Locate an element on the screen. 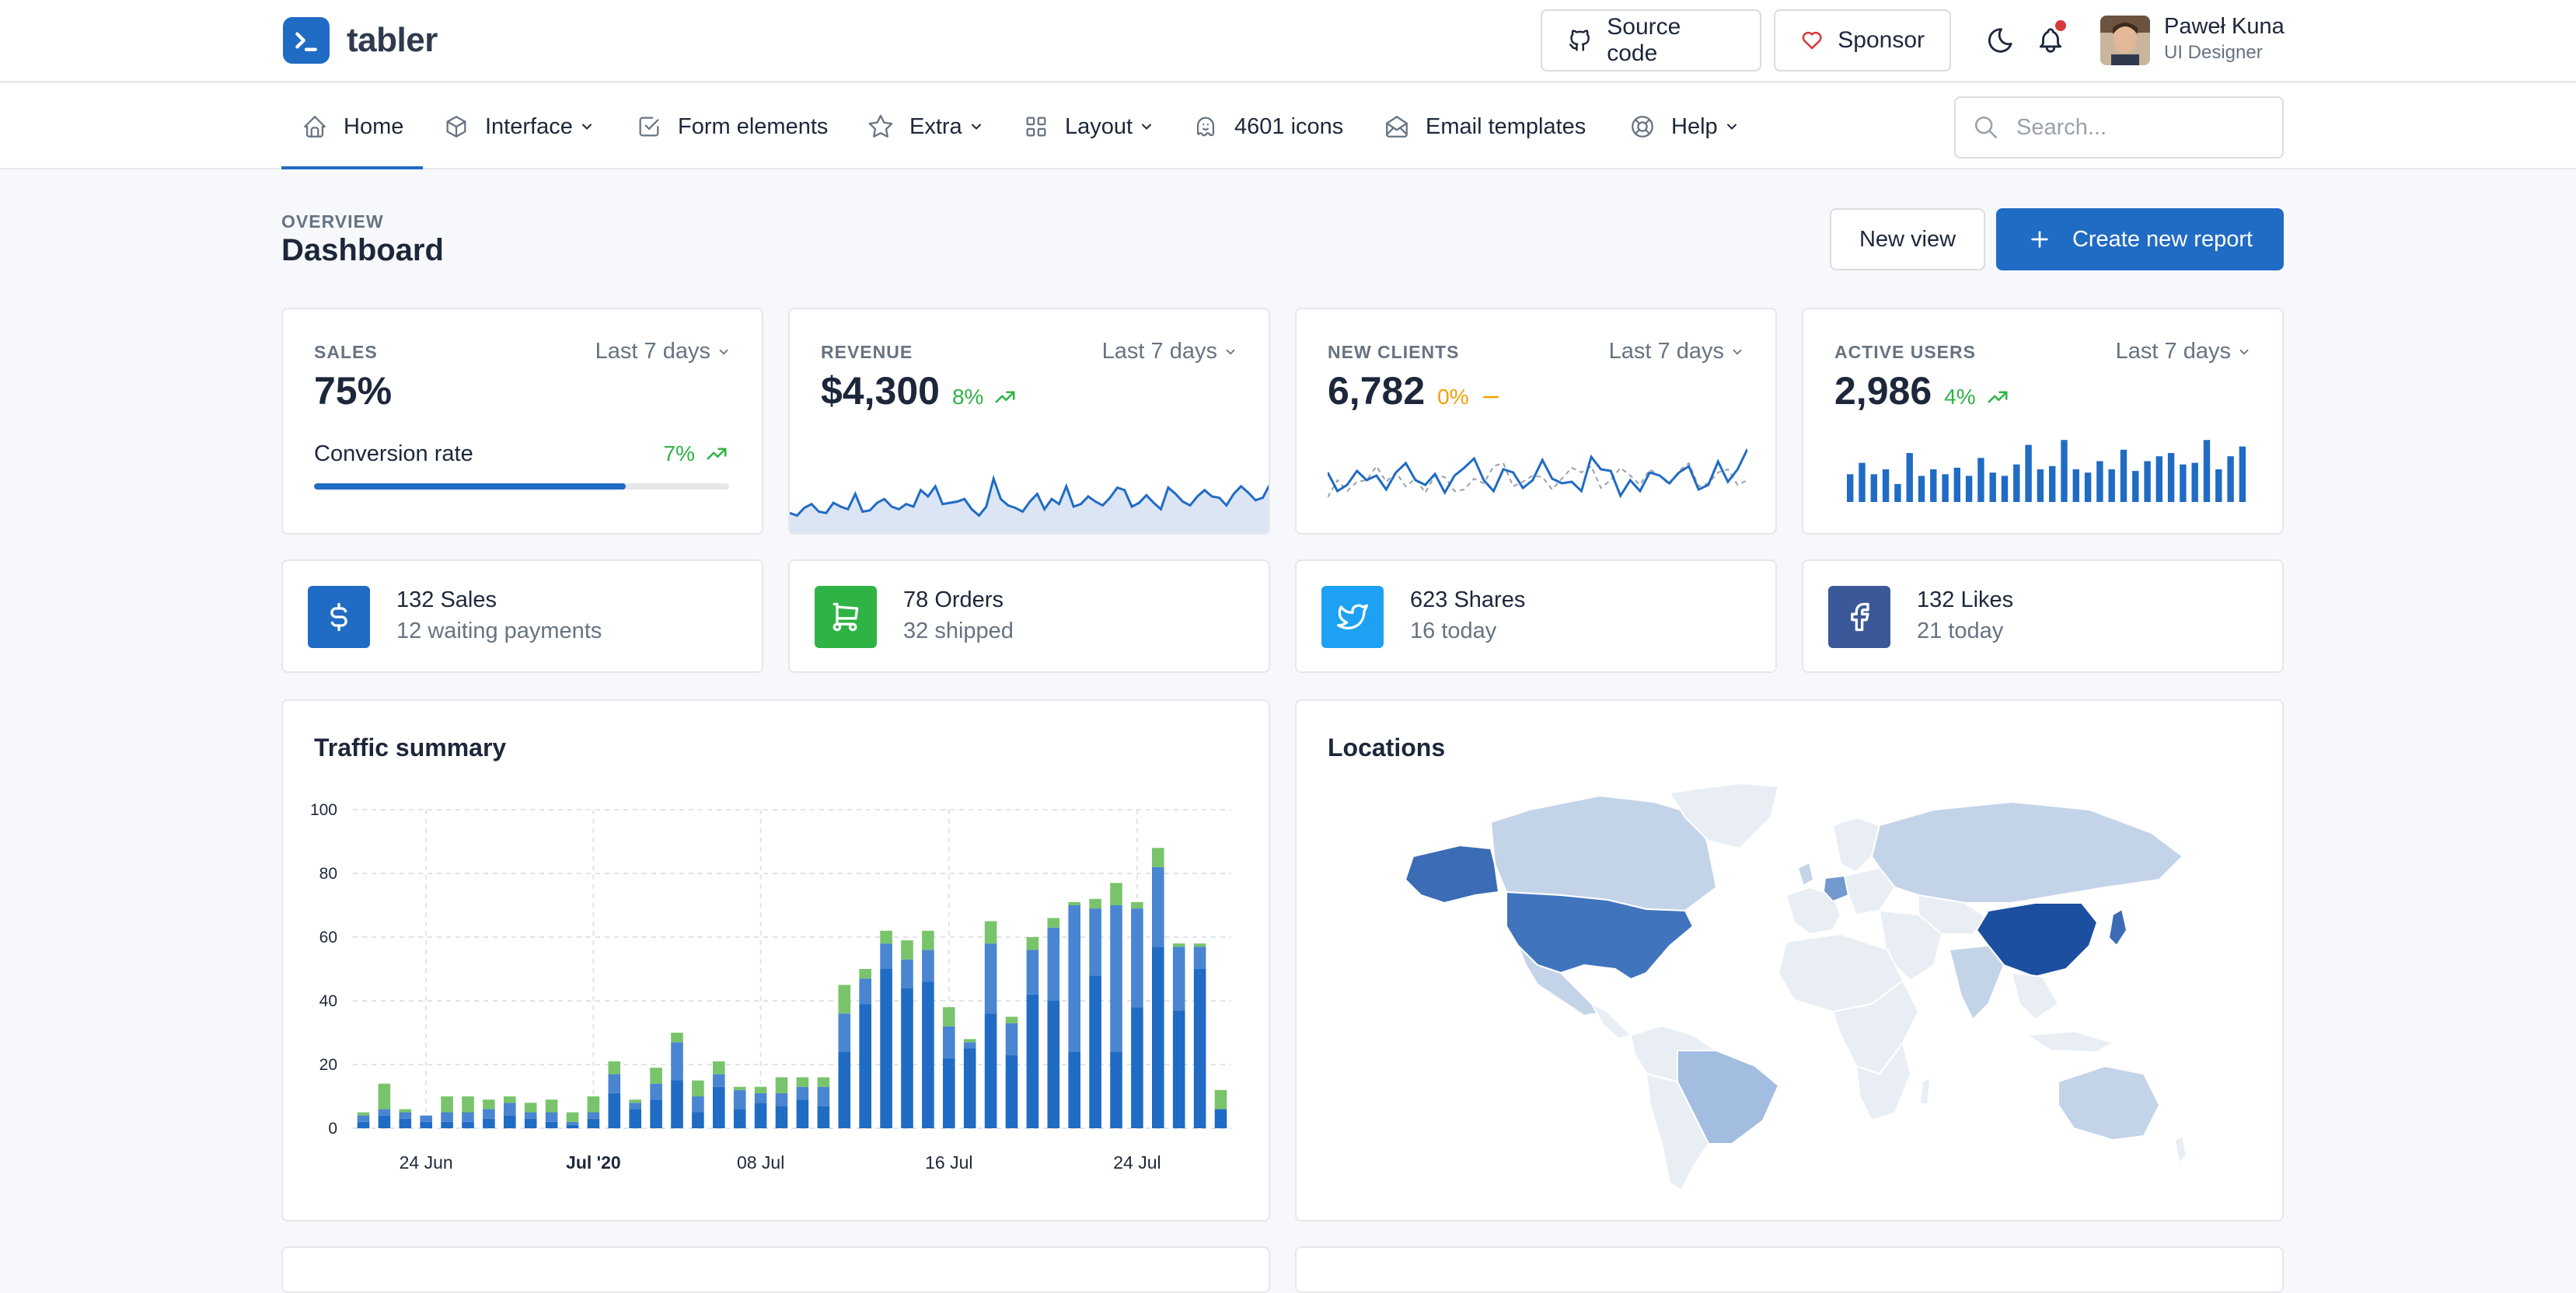 Image resolution: width=2576 pixels, height=1293 pixels. new-clients-trend-value: 0% is located at coordinates (1453, 397).